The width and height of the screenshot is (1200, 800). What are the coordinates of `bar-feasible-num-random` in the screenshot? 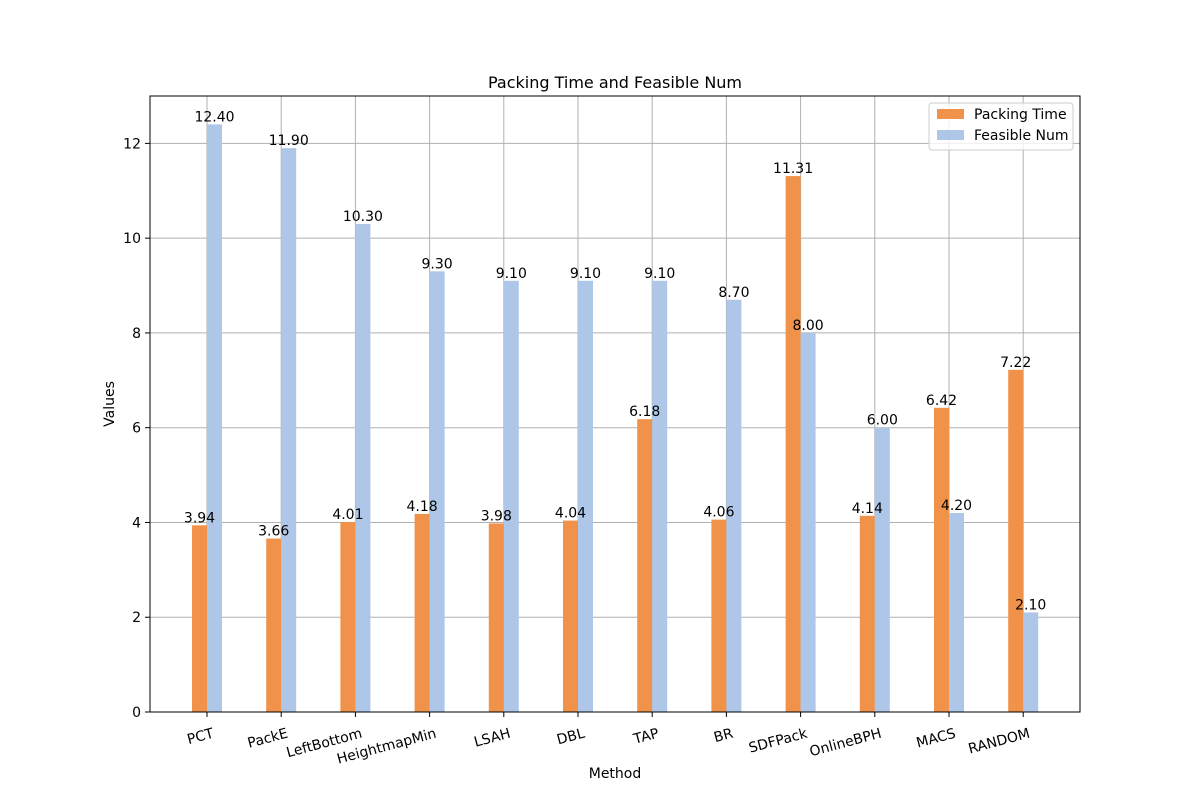 It's located at (1031, 662).